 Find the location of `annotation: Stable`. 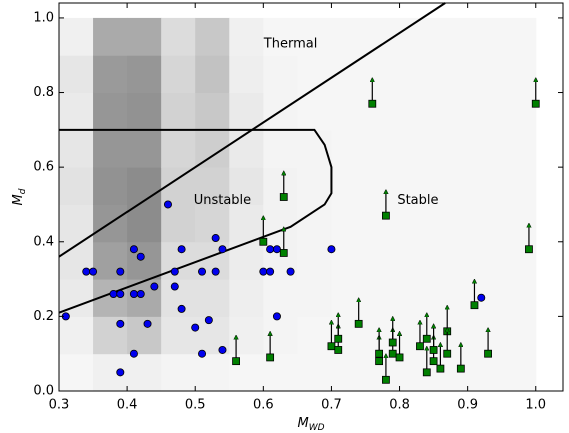

annotation: Stable is located at coordinates (417, 200).